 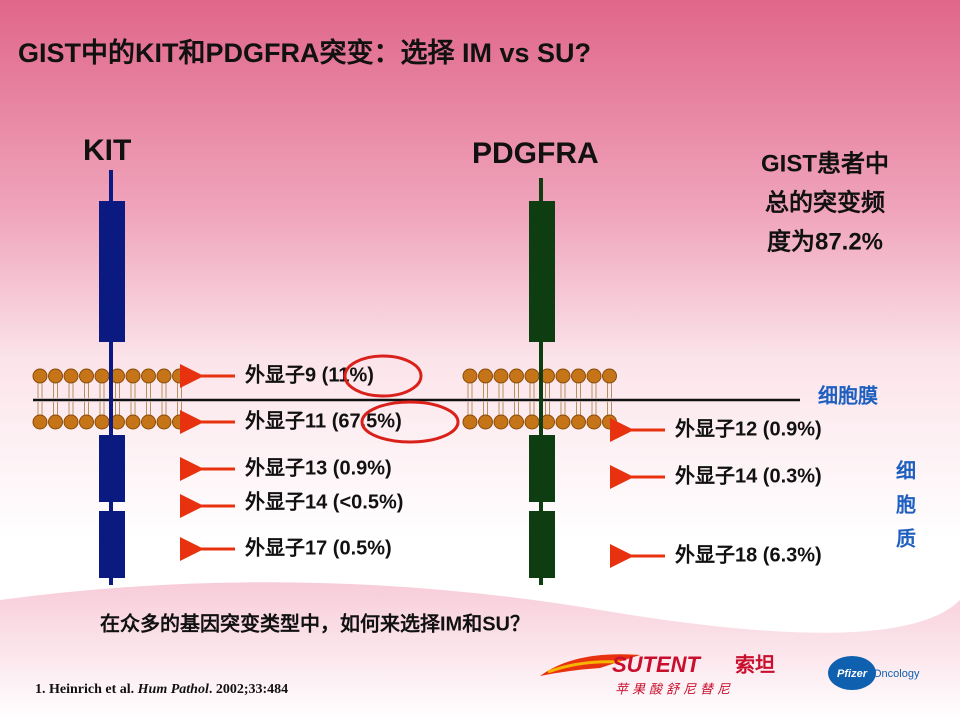 I want to click on question: 在众多的基因突变类型中，如何来选择IM和SU？, so click(x=315, y=623).